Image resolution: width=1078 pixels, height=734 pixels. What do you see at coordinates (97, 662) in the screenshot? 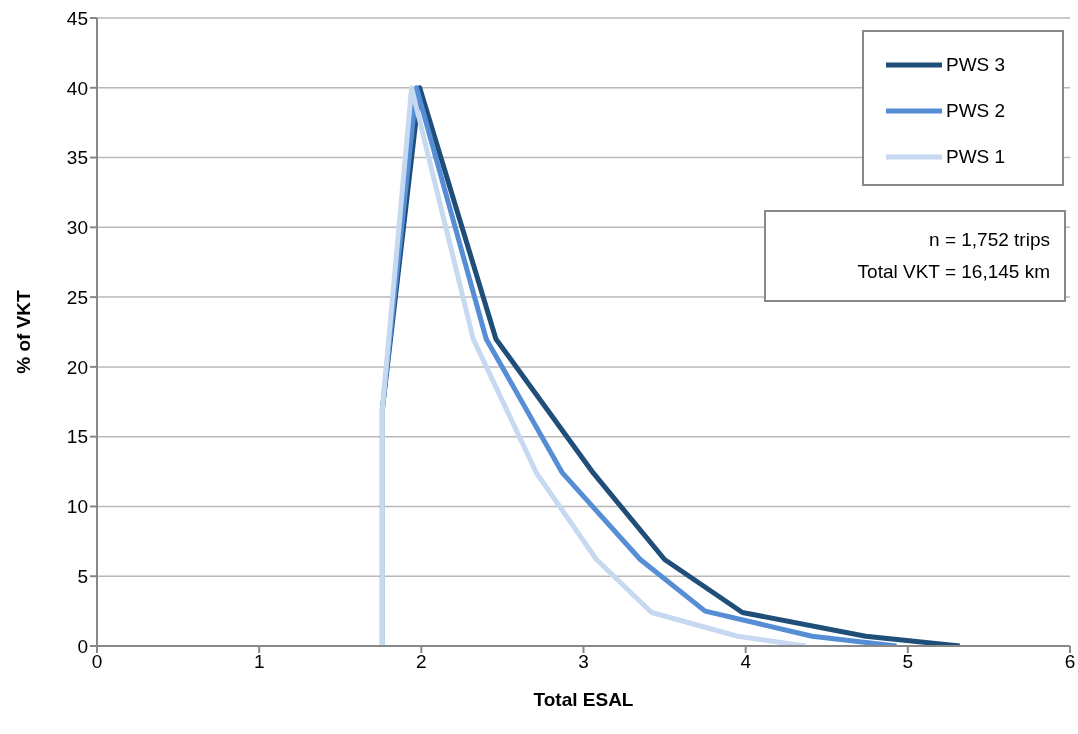
I see `x-tick-label: 0` at bounding box center [97, 662].